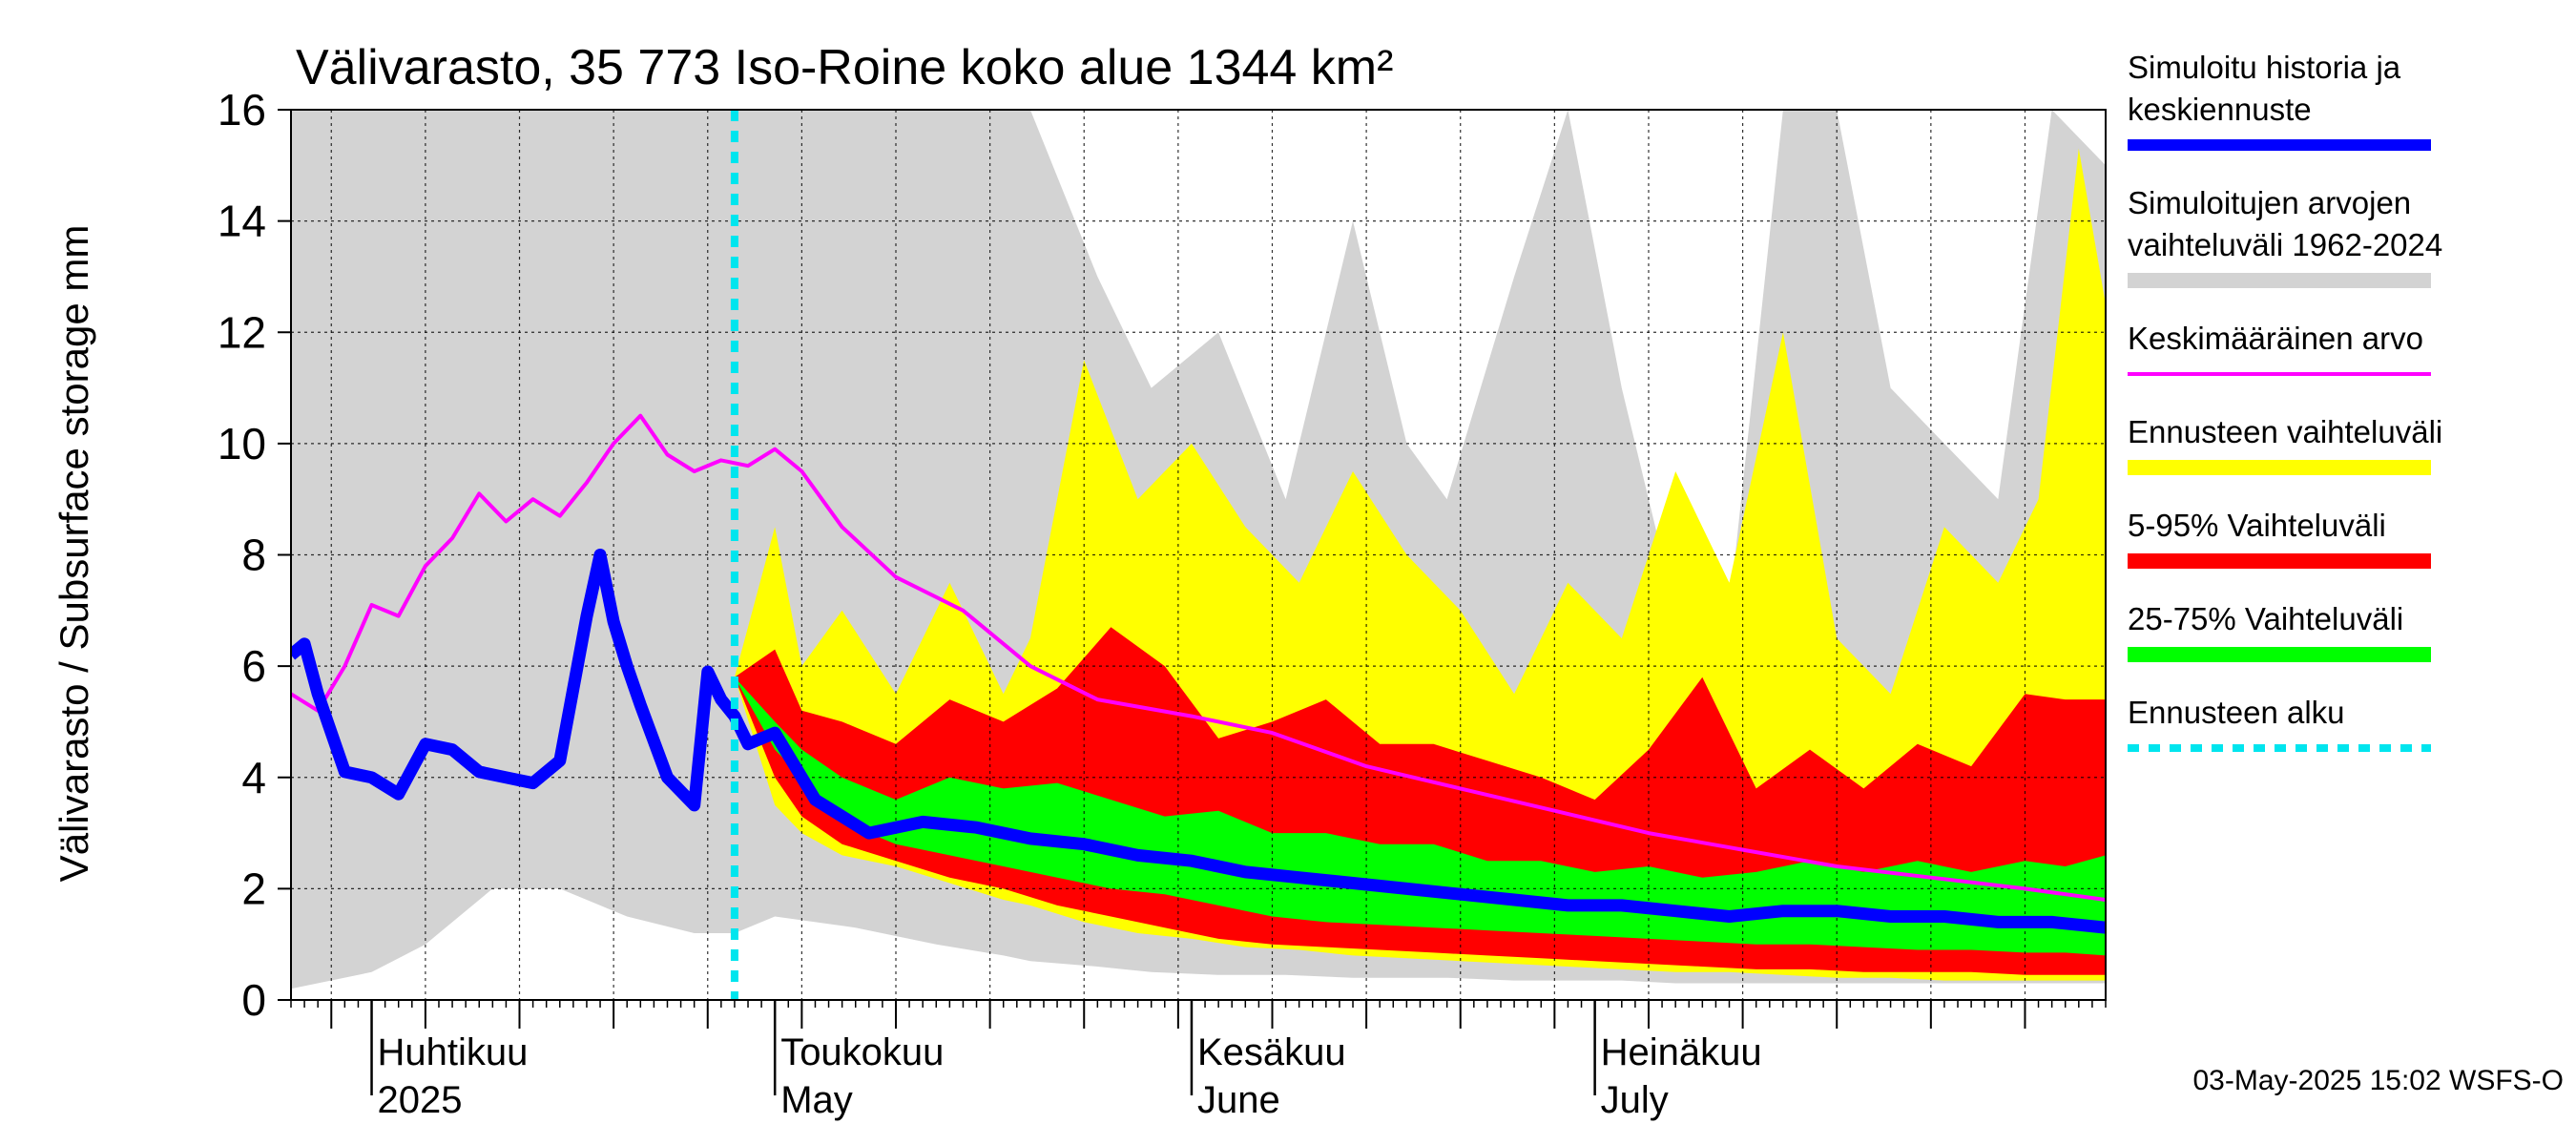 This screenshot has height=1145, width=2576. What do you see at coordinates (253, 1000) in the screenshot?
I see `y-tick-label: 0` at bounding box center [253, 1000].